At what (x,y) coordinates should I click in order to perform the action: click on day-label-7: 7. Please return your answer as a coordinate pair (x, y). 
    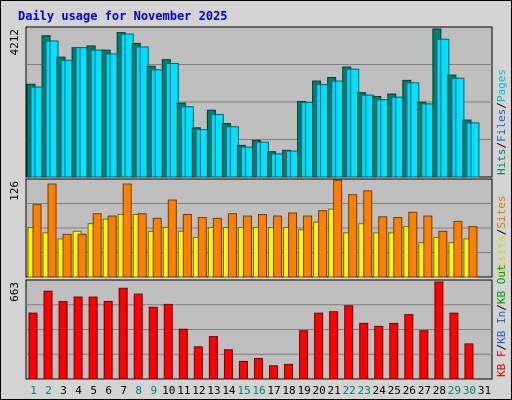
    Looking at the image, I should click on (123, 390).